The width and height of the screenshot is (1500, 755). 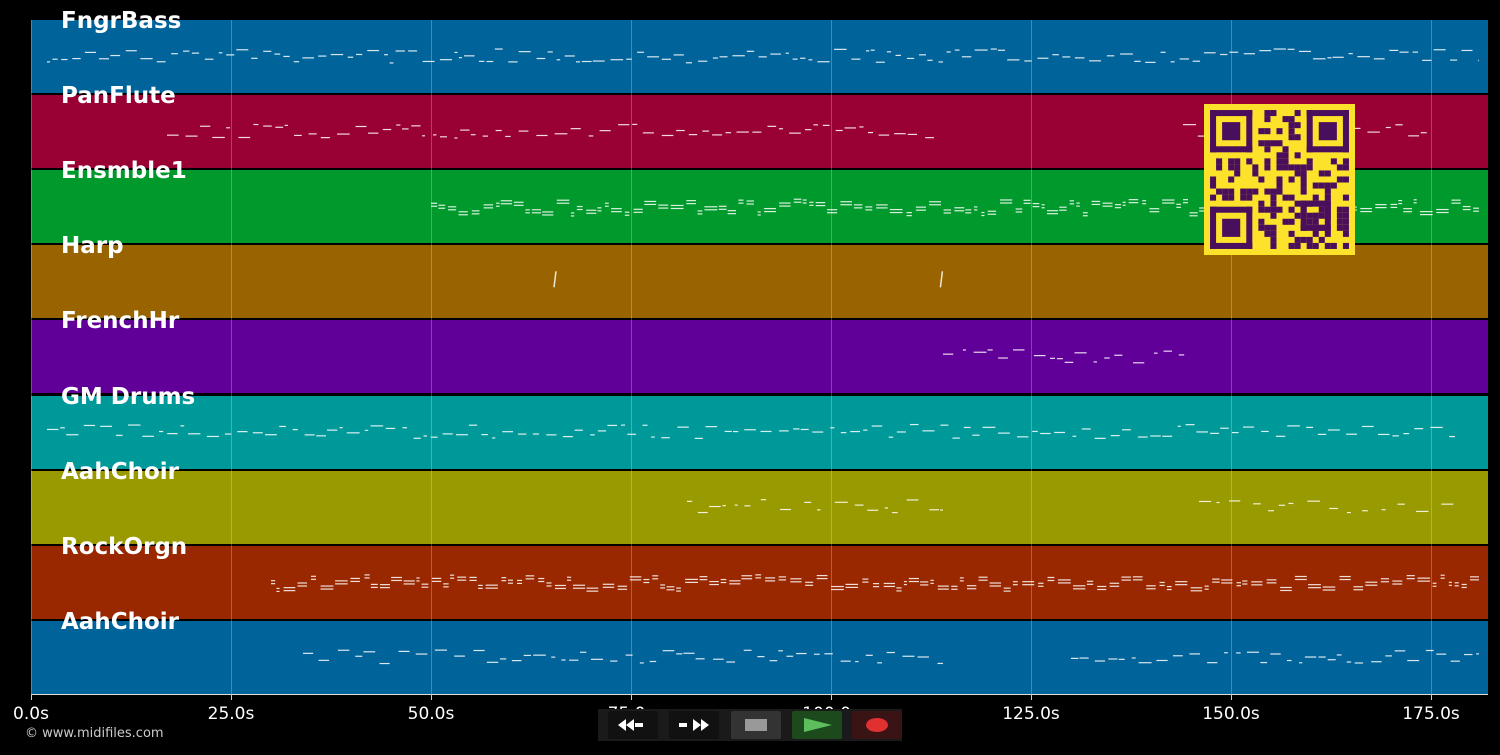 What do you see at coordinates (124, 546) in the screenshot?
I see `track-name: RockOrgn` at bounding box center [124, 546].